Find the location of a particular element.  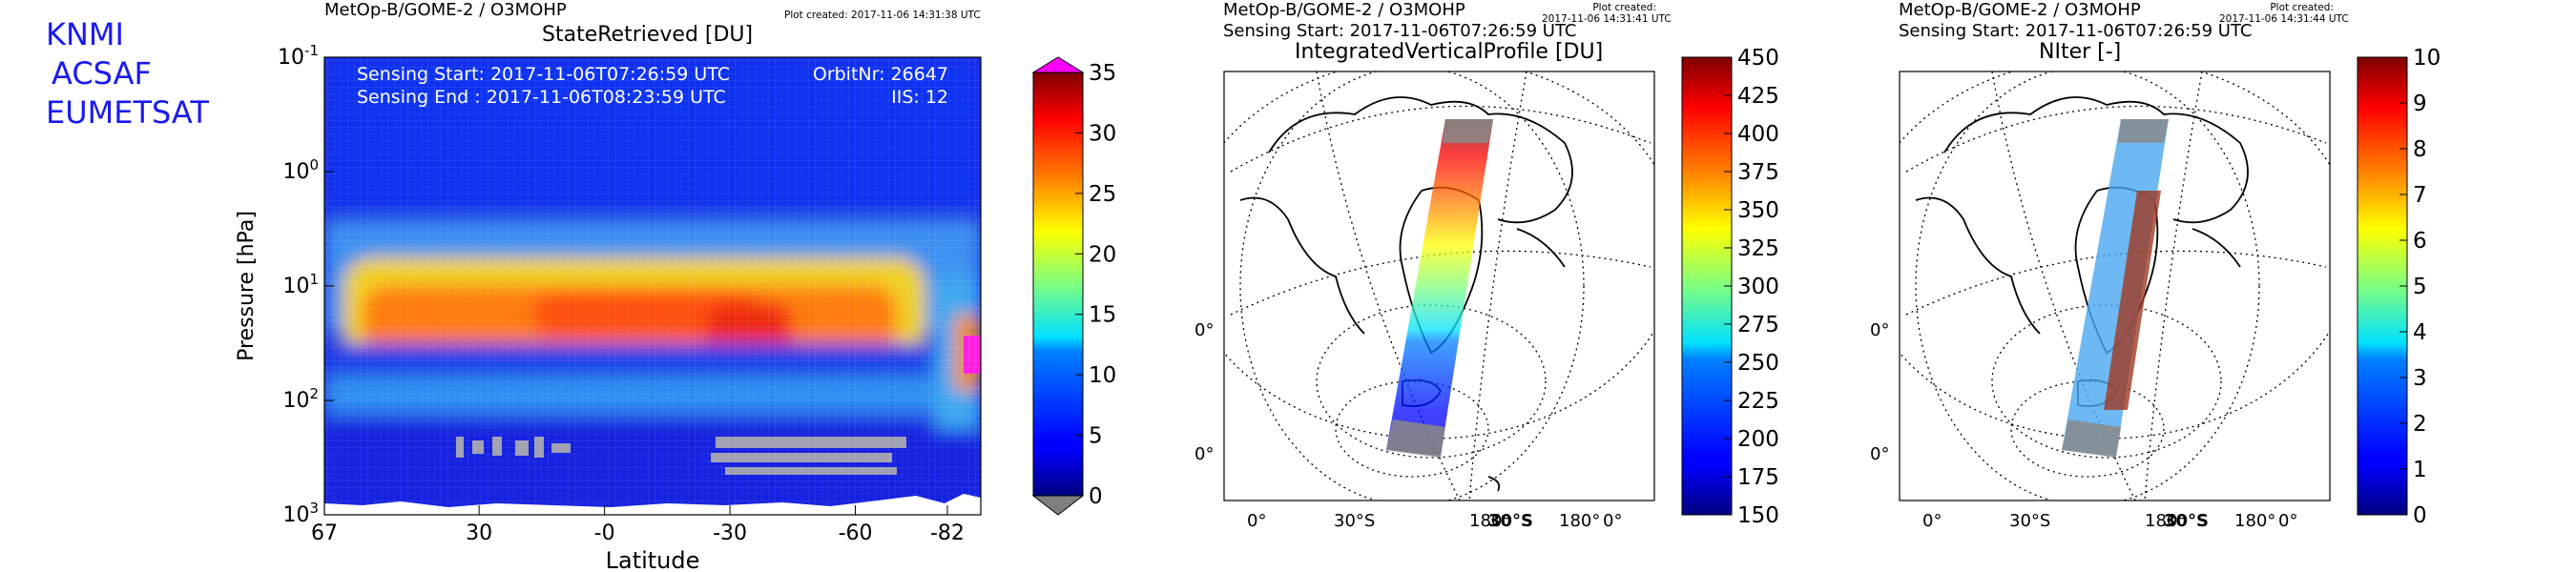

colorbar-tick-label: 7 is located at coordinates (2420, 196).